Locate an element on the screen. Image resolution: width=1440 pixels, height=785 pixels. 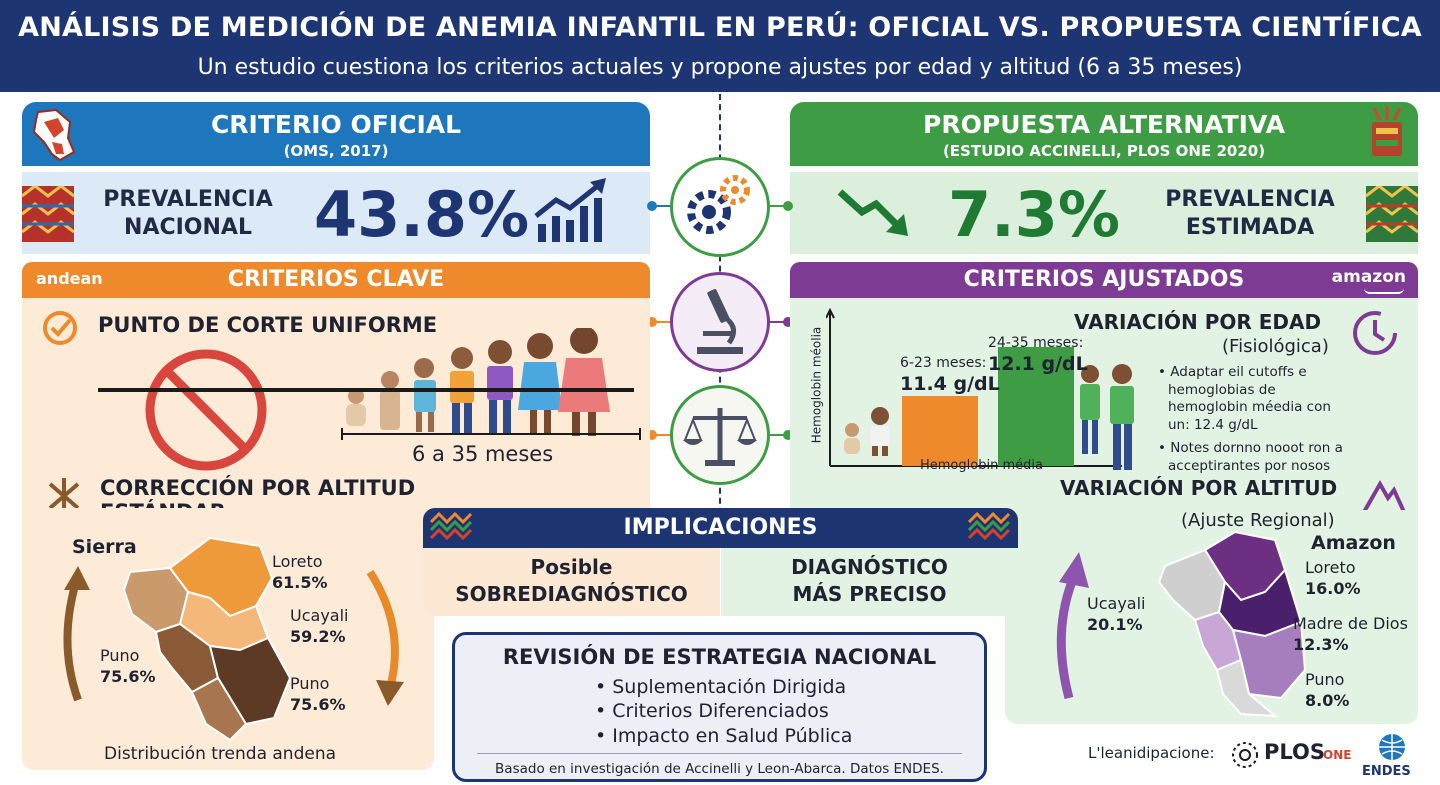
child-figures is located at coordinates (1090, 409).